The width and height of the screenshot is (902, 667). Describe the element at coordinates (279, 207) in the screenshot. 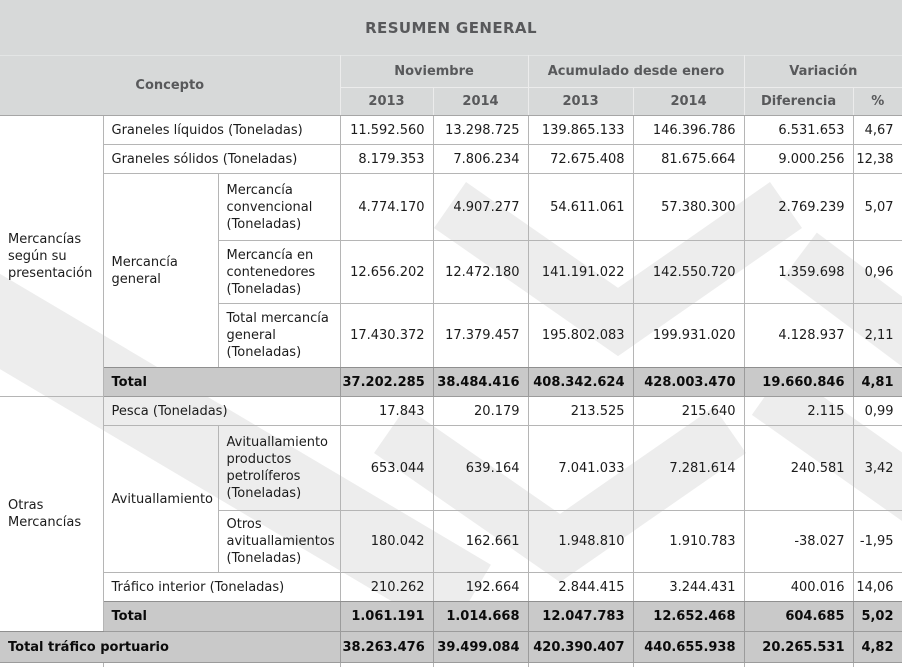

I see `row-label: Mercancía convencional (Toneladas)` at that location.